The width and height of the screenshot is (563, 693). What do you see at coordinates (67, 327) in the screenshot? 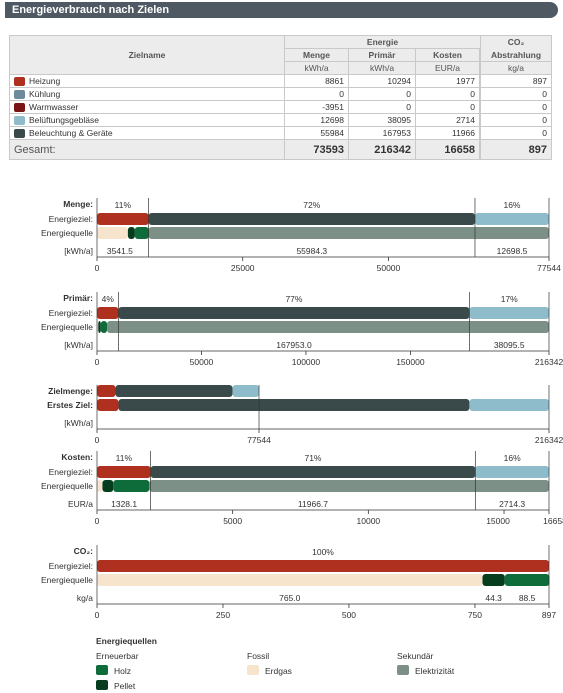
I see `row-label-quelle-primaer: Energiequelle` at bounding box center [67, 327].